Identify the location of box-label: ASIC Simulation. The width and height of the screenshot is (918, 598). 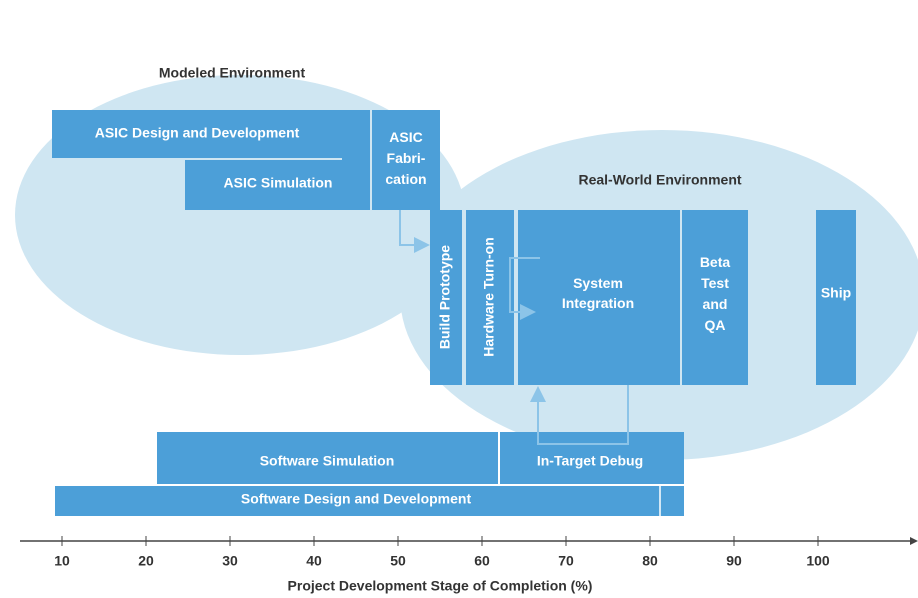
(278, 183).